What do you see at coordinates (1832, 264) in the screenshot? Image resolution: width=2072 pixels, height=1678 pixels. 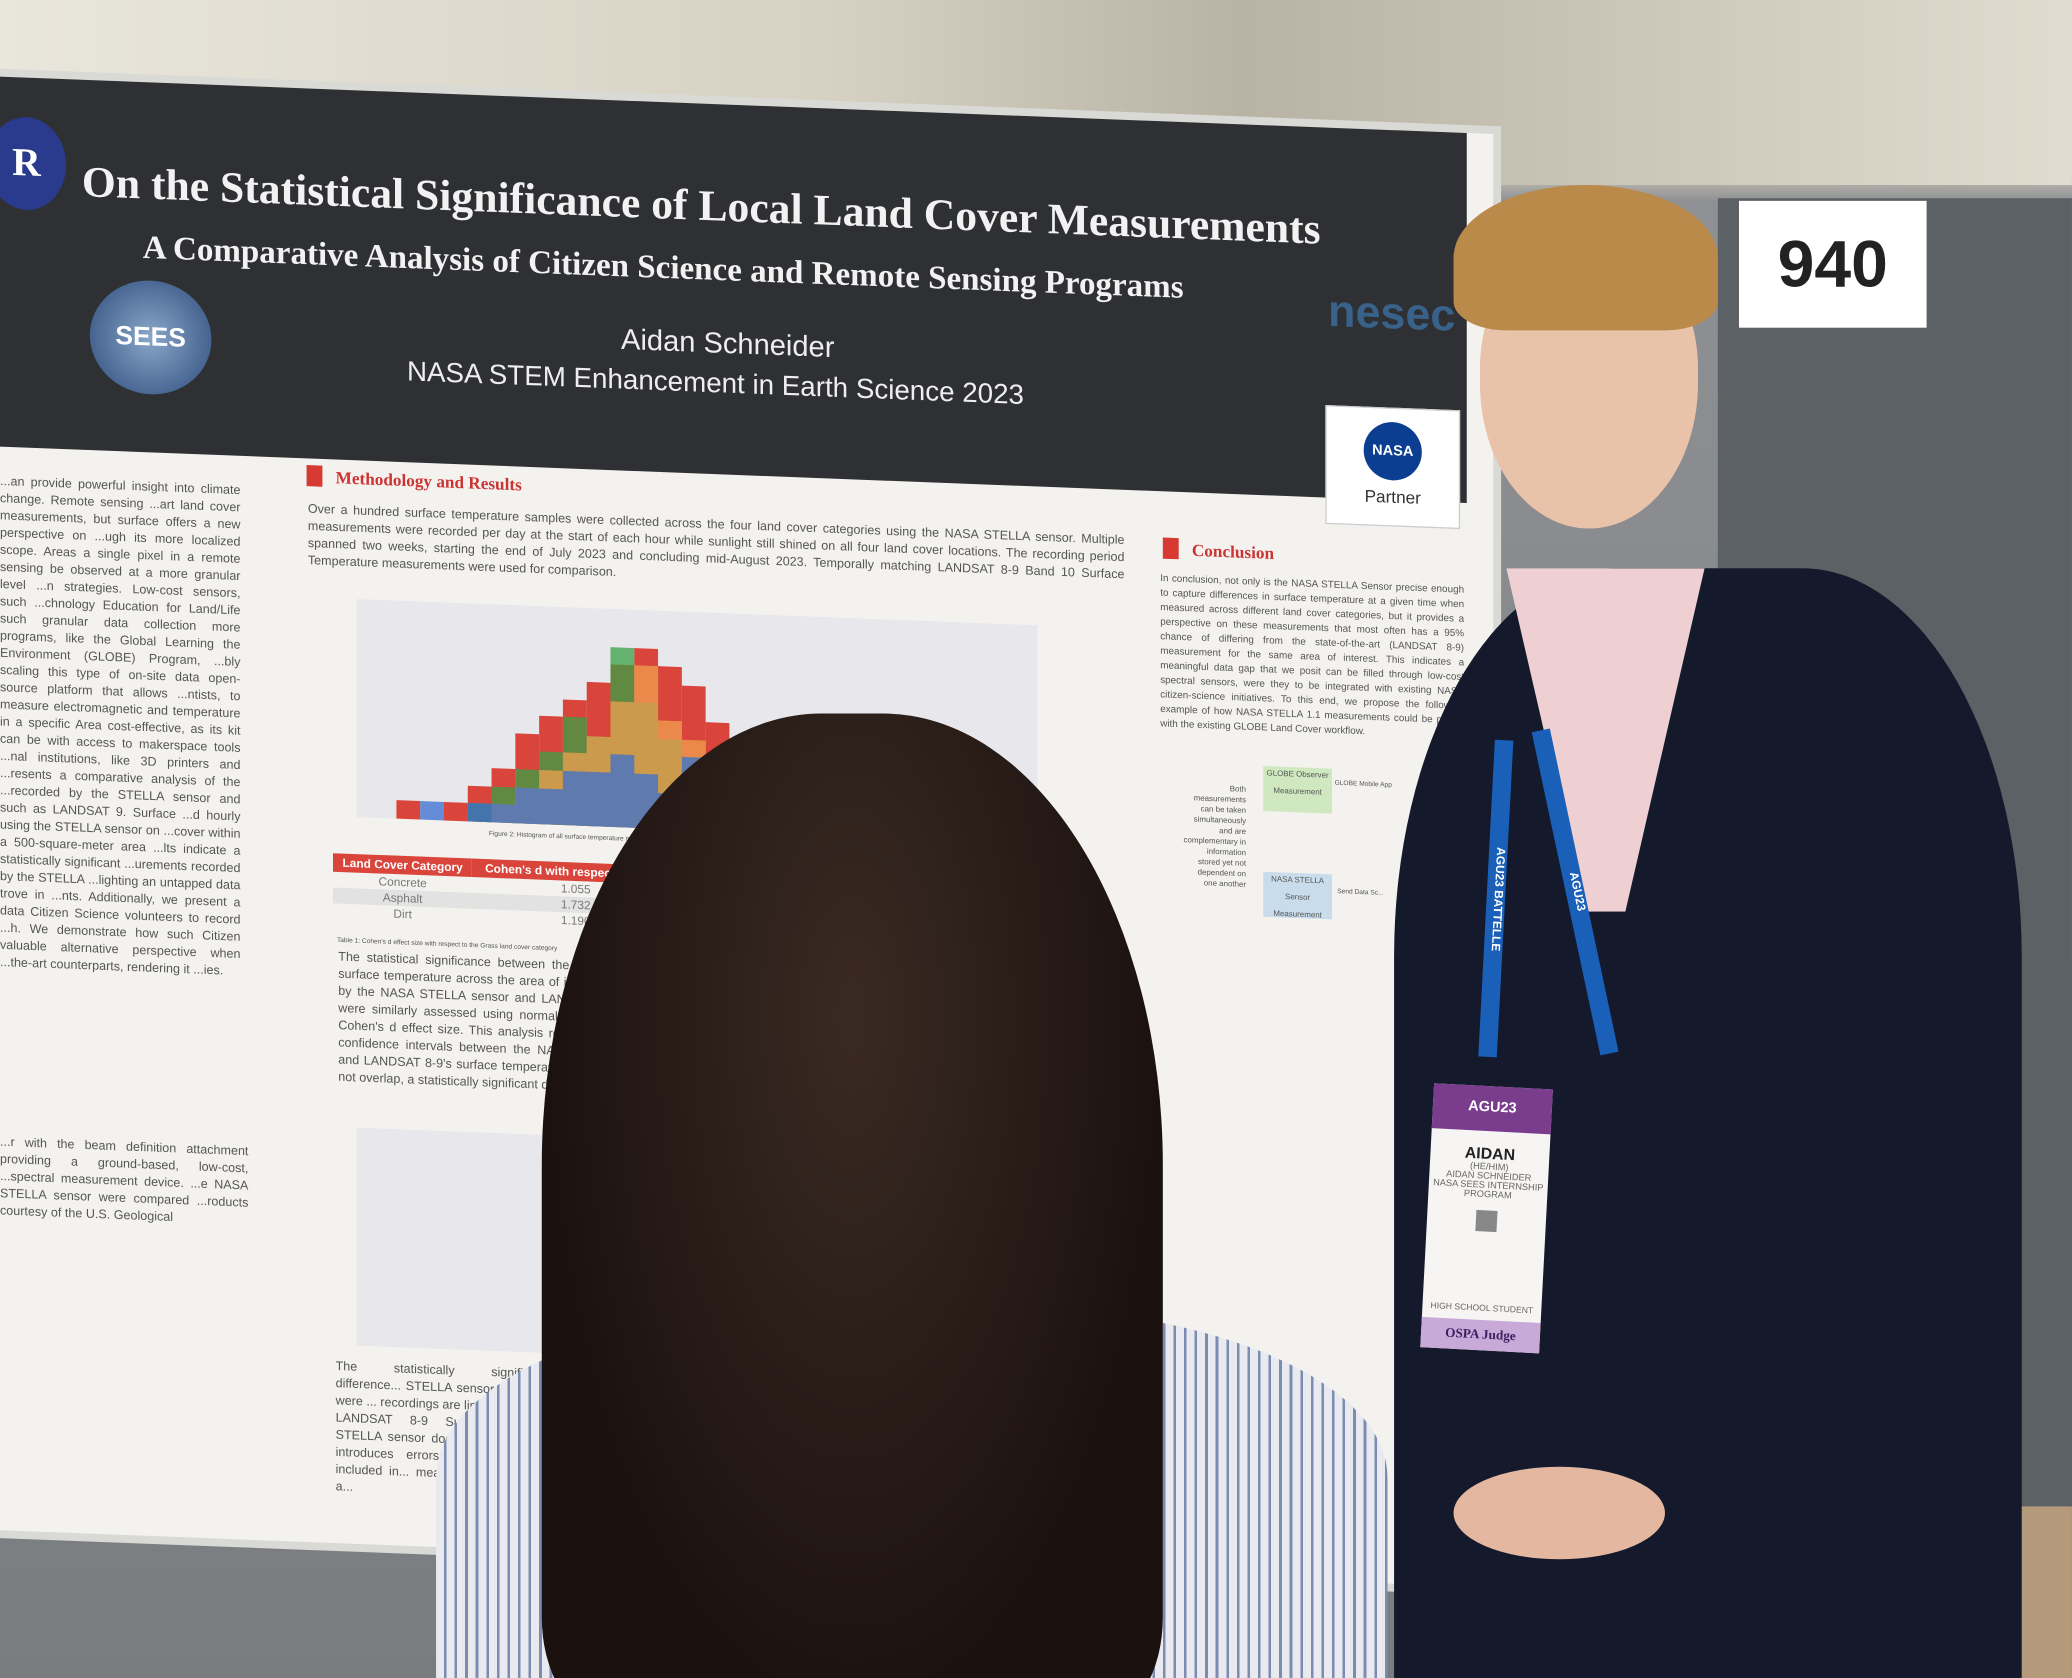 I see `booth-number: 940` at bounding box center [1832, 264].